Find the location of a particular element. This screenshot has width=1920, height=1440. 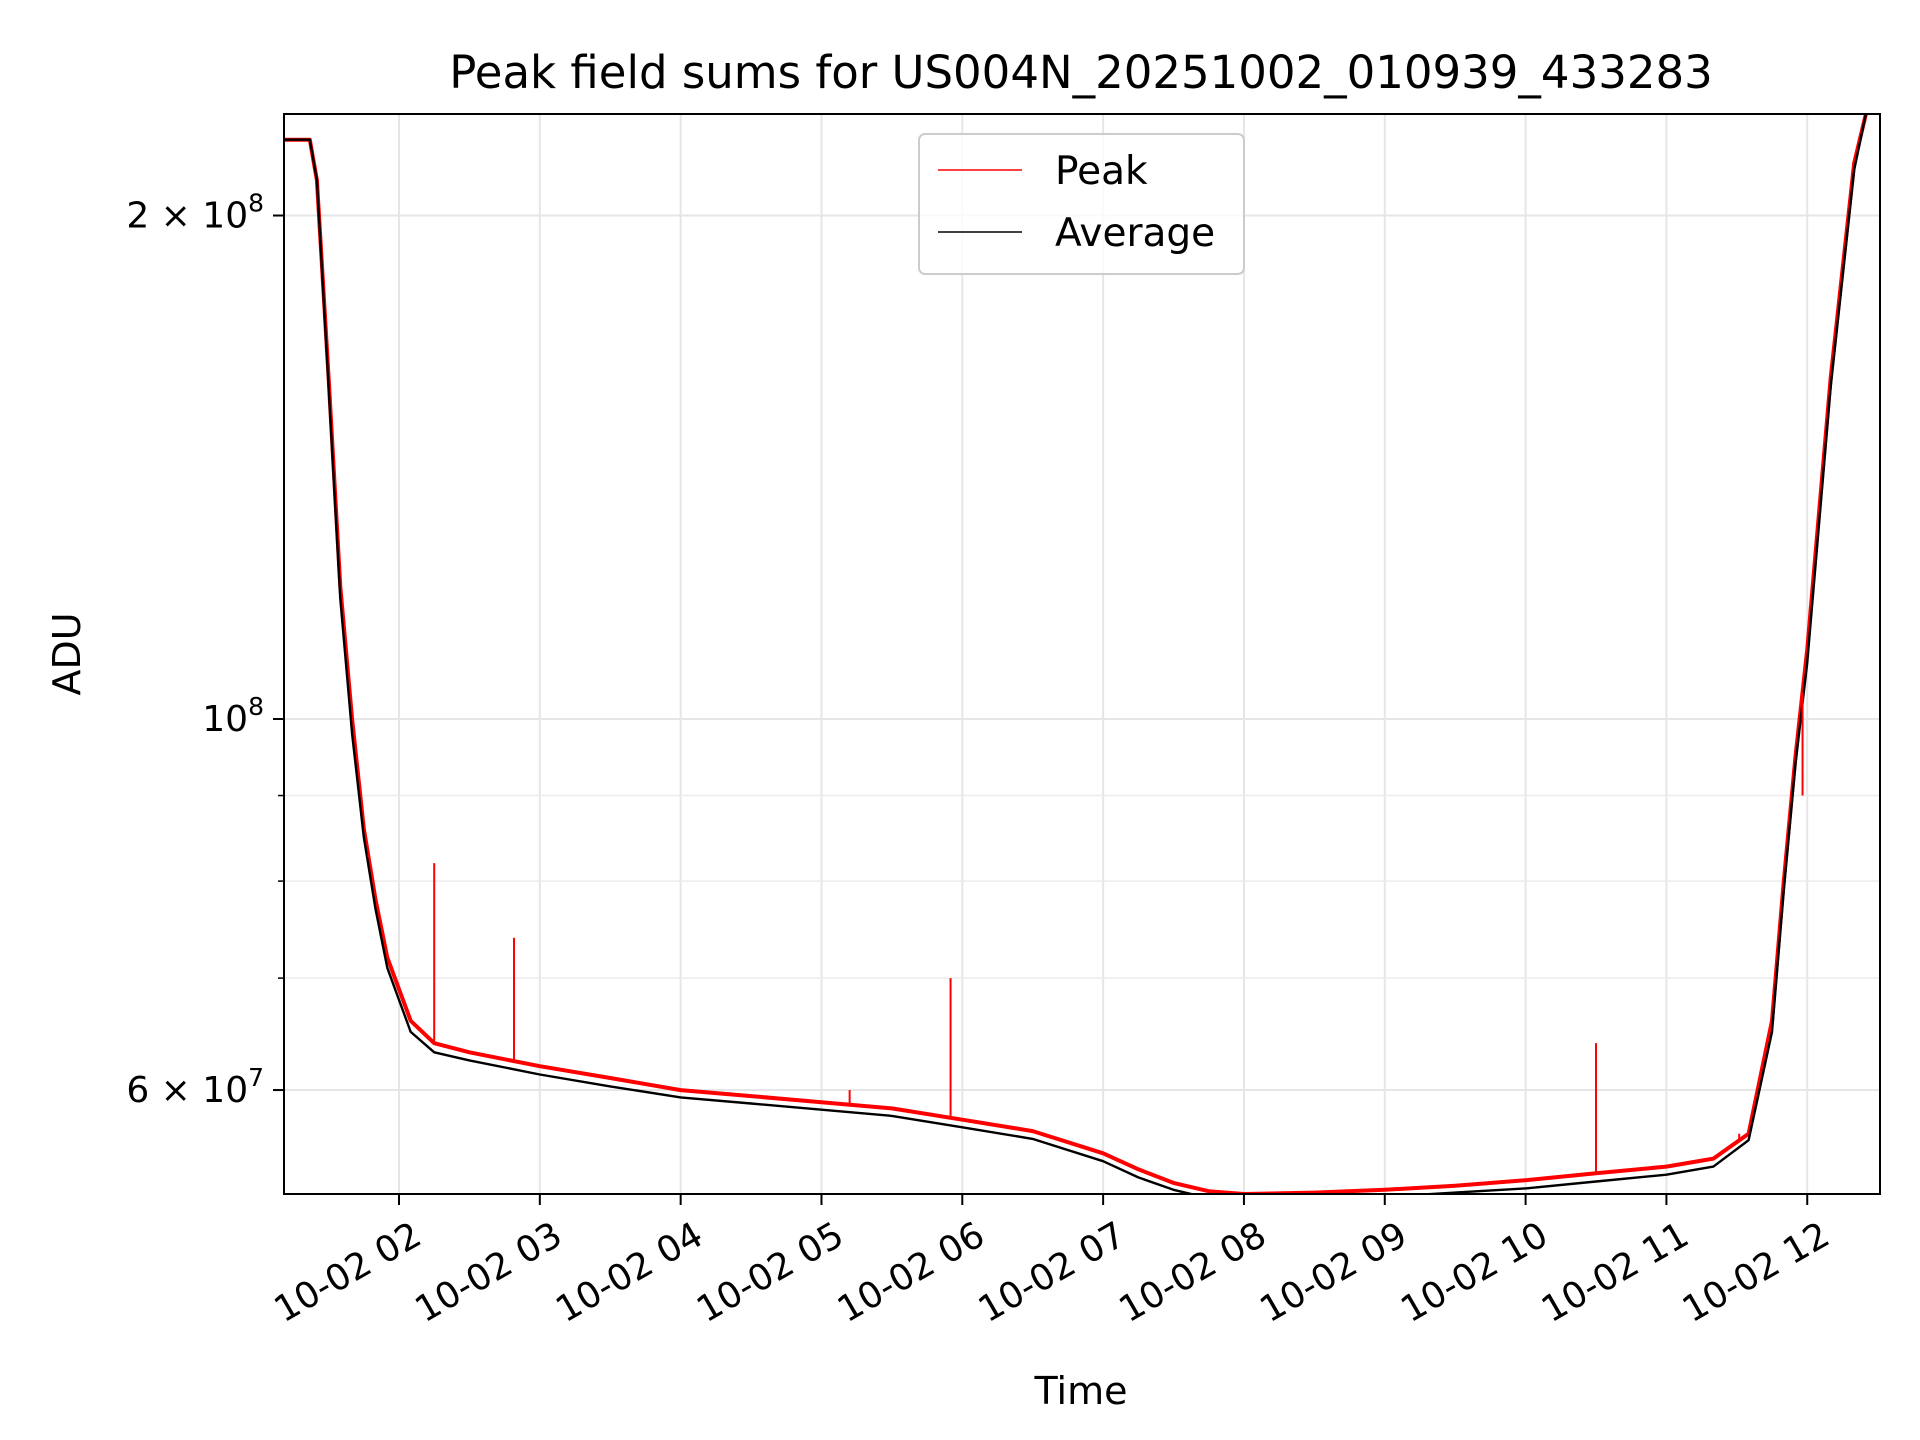

legend: Peak Average is located at coordinates (1081, 204).